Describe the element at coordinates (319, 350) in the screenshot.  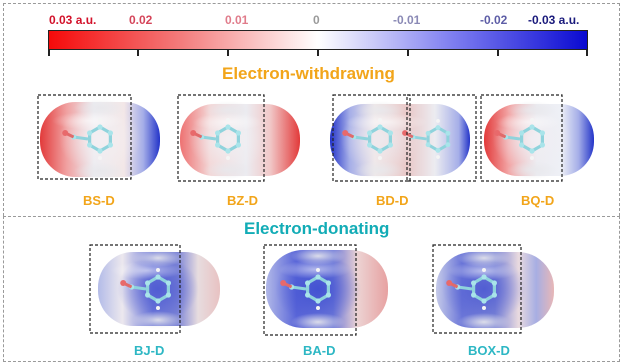
I see `molecule-label-ba-d: BA-D` at that location.